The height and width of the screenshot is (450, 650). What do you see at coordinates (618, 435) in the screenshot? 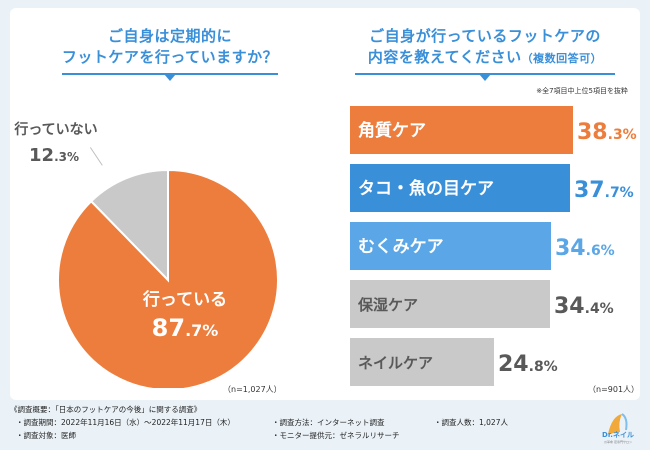
I see `logo-text: Dr.ネイル` at bounding box center [618, 435].